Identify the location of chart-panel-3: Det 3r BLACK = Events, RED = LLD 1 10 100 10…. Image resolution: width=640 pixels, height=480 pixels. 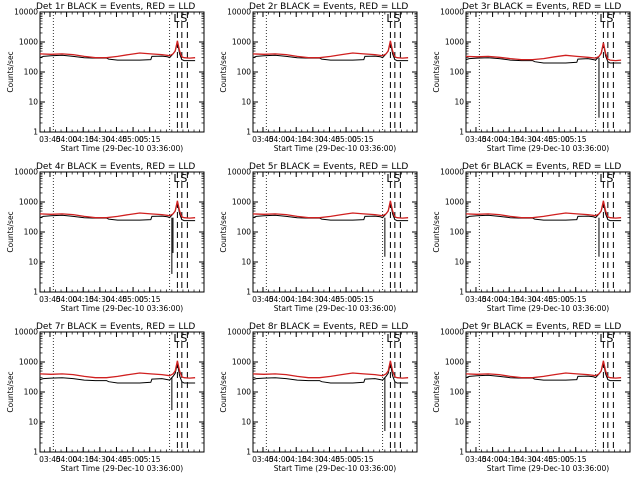
(531, 77).